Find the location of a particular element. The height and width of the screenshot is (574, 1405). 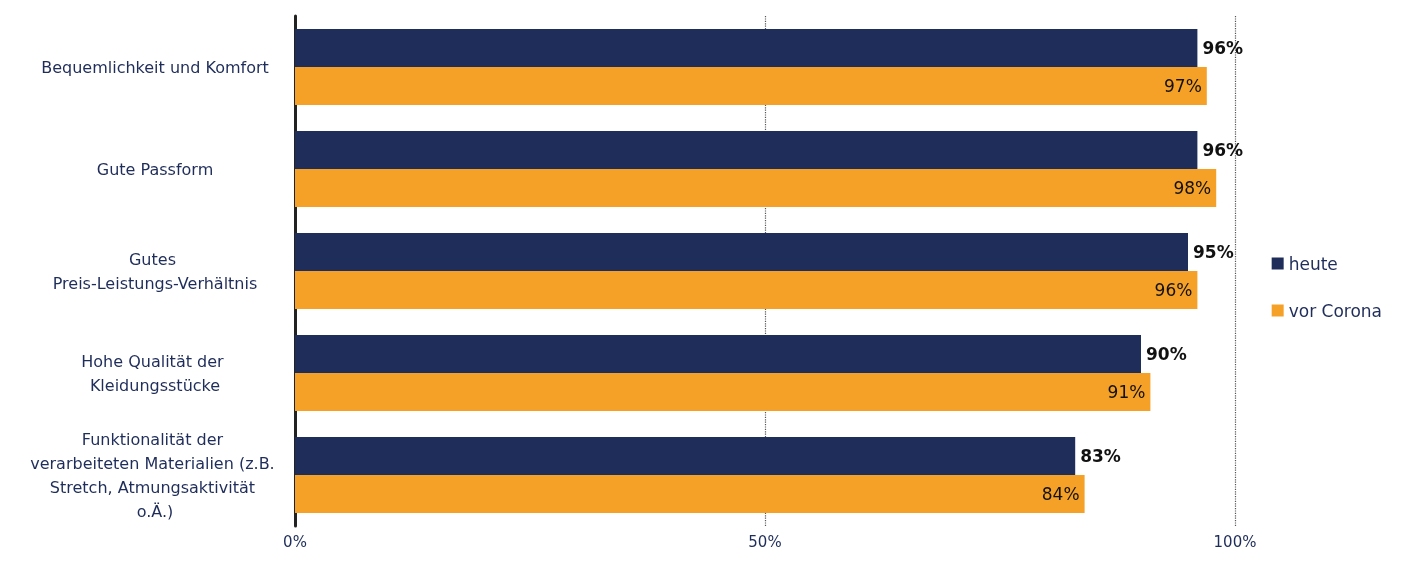

legend-label: vor Corona is located at coordinates (1335, 310).